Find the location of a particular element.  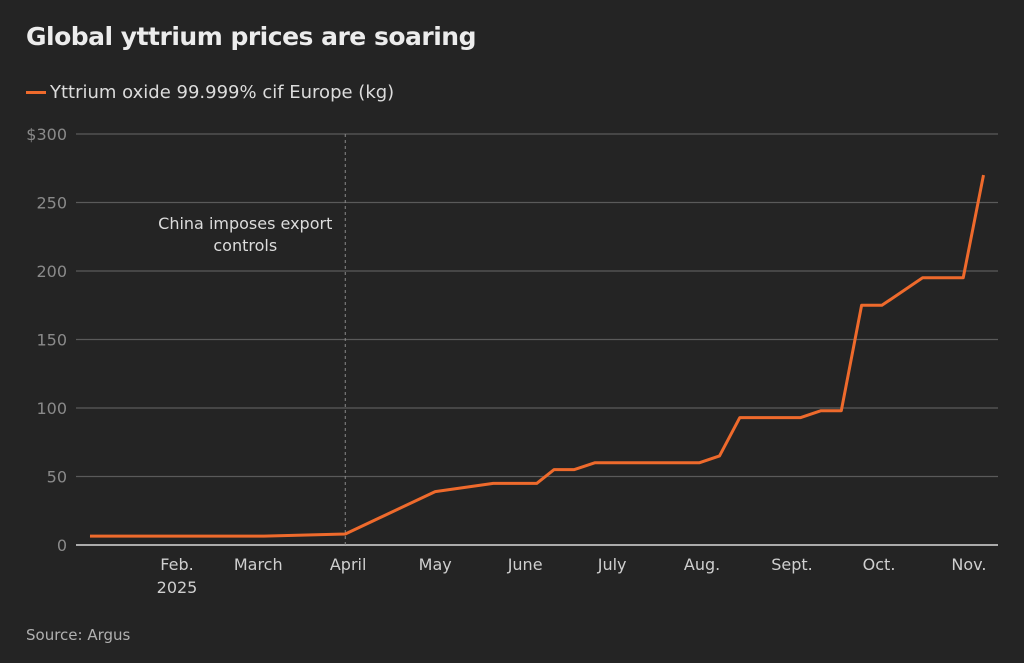

x-tick-label: Aug. is located at coordinates (702, 564).